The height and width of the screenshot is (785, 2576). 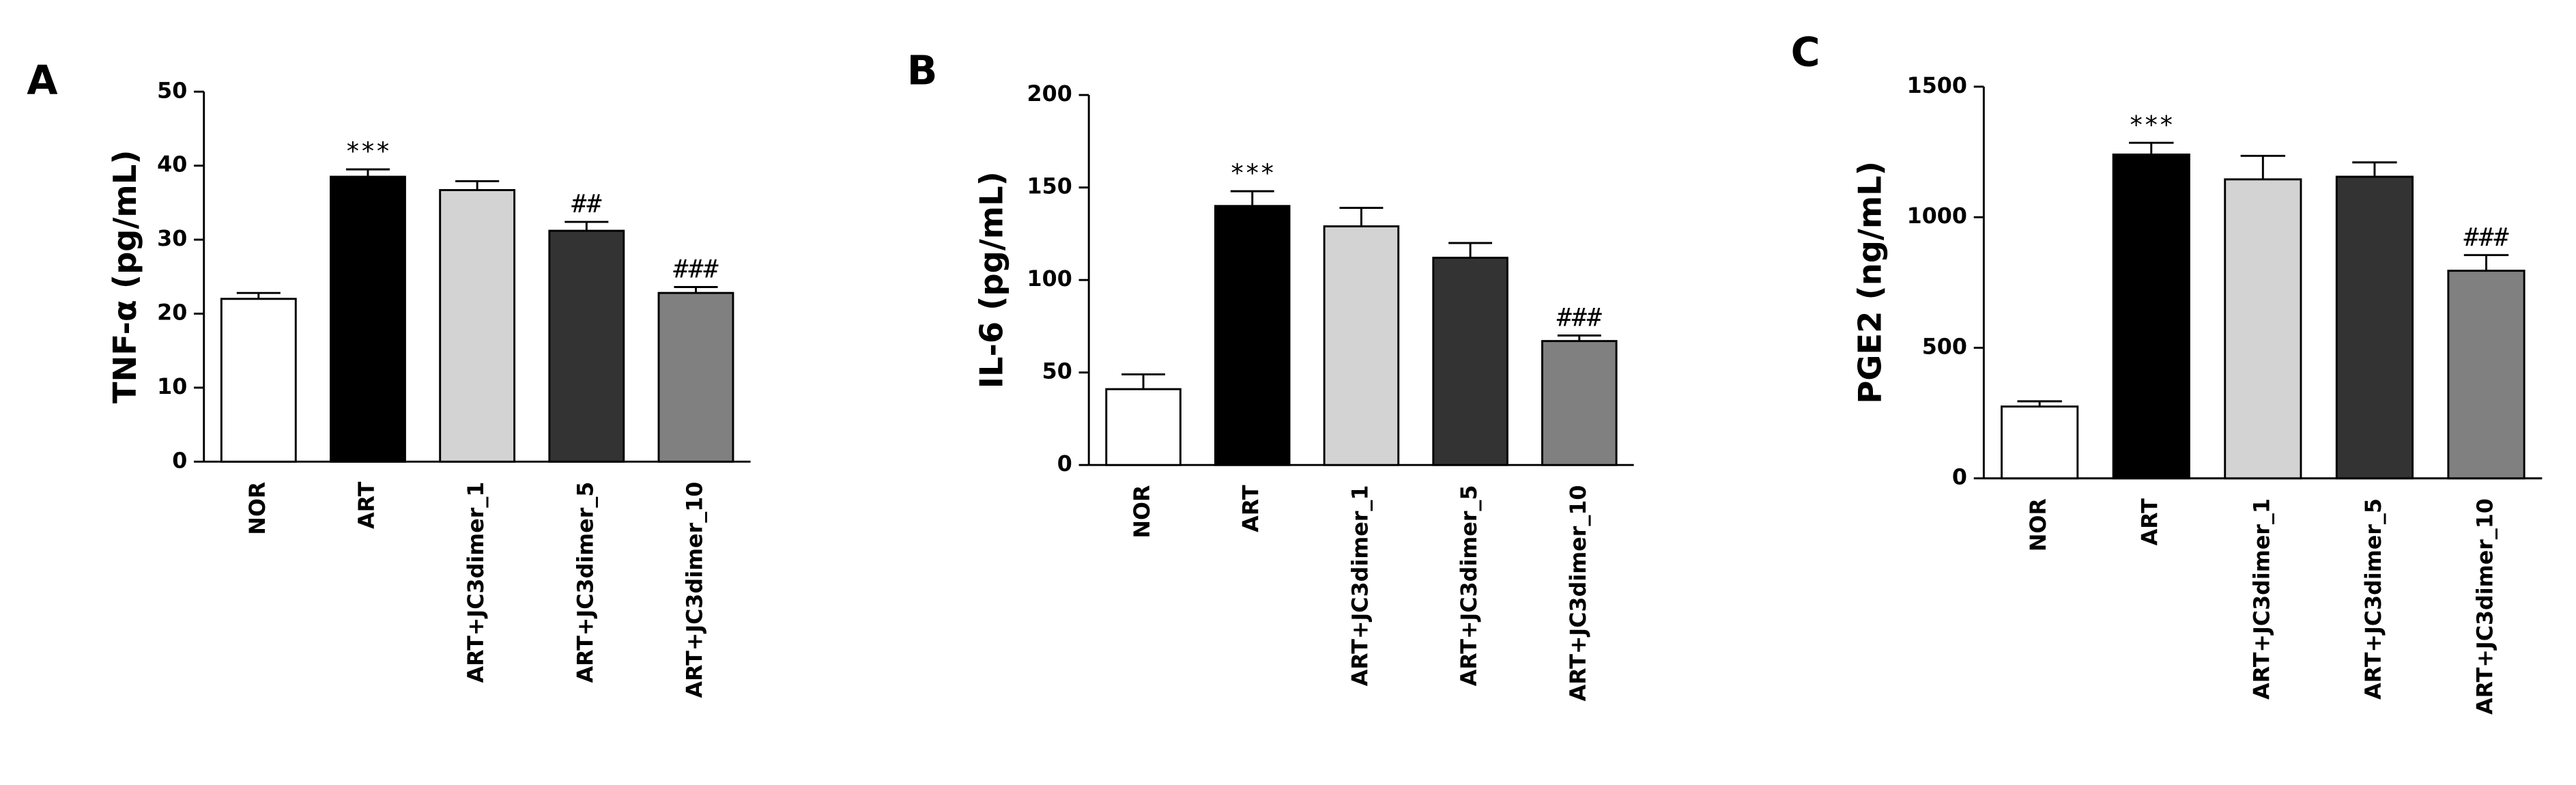 What do you see at coordinates (1937, 86) in the screenshot?
I see `y-tick-label: 1500` at bounding box center [1937, 86].